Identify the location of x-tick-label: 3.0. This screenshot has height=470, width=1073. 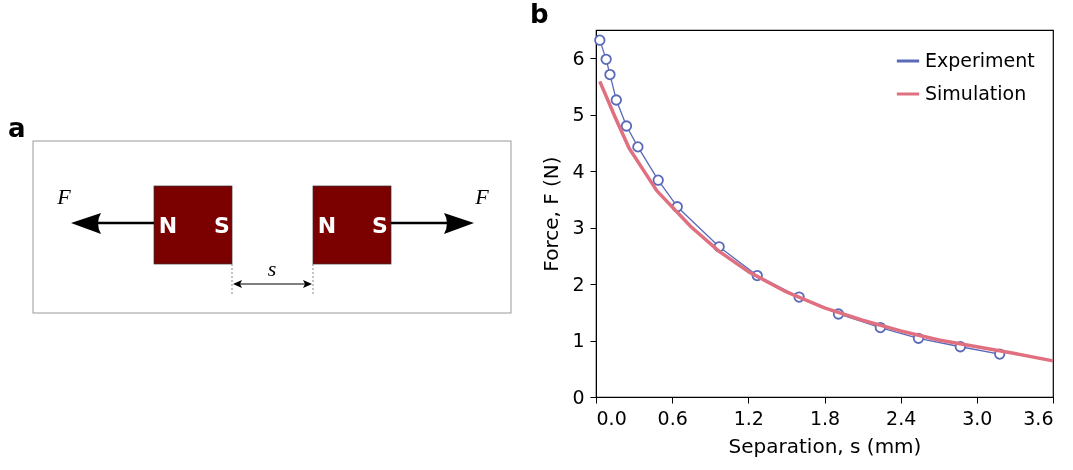
(977, 417).